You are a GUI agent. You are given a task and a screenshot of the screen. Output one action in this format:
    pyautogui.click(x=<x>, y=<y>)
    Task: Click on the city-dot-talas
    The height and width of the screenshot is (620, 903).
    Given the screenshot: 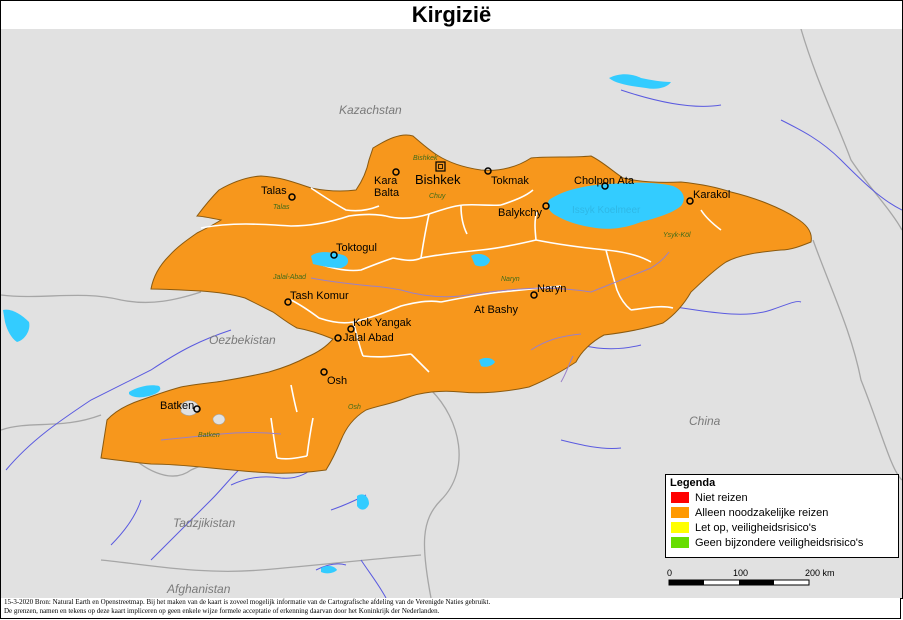 What is the action you would take?
    pyautogui.click(x=292, y=197)
    